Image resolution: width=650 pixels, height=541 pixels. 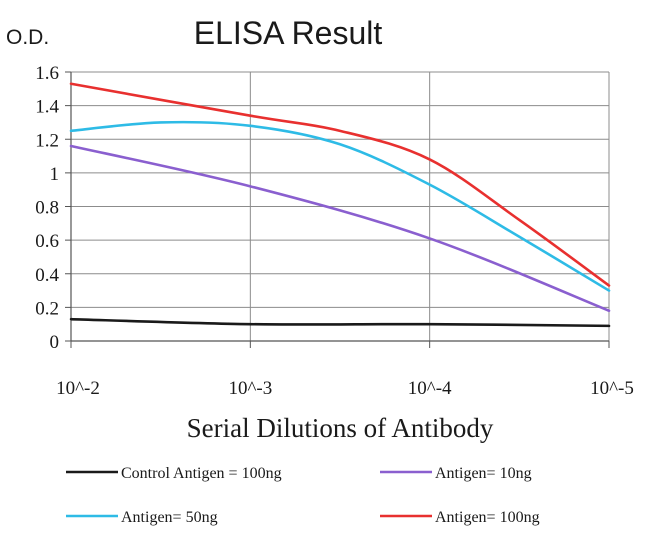 What do you see at coordinates (47, 275) in the screenshot?
I see `y-tick-label: 0.4` at bounding box center [47, 275].